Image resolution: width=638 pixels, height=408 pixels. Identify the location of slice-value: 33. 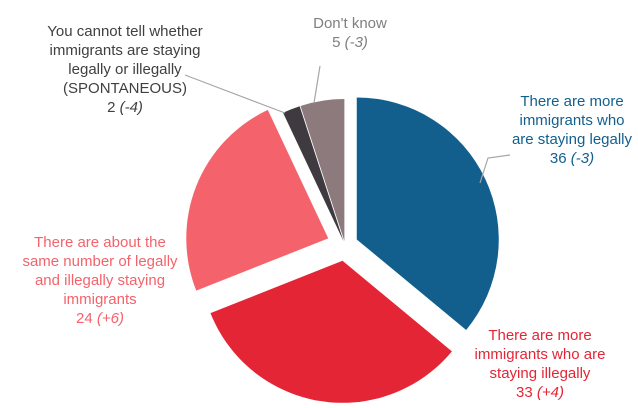
(524, 392).